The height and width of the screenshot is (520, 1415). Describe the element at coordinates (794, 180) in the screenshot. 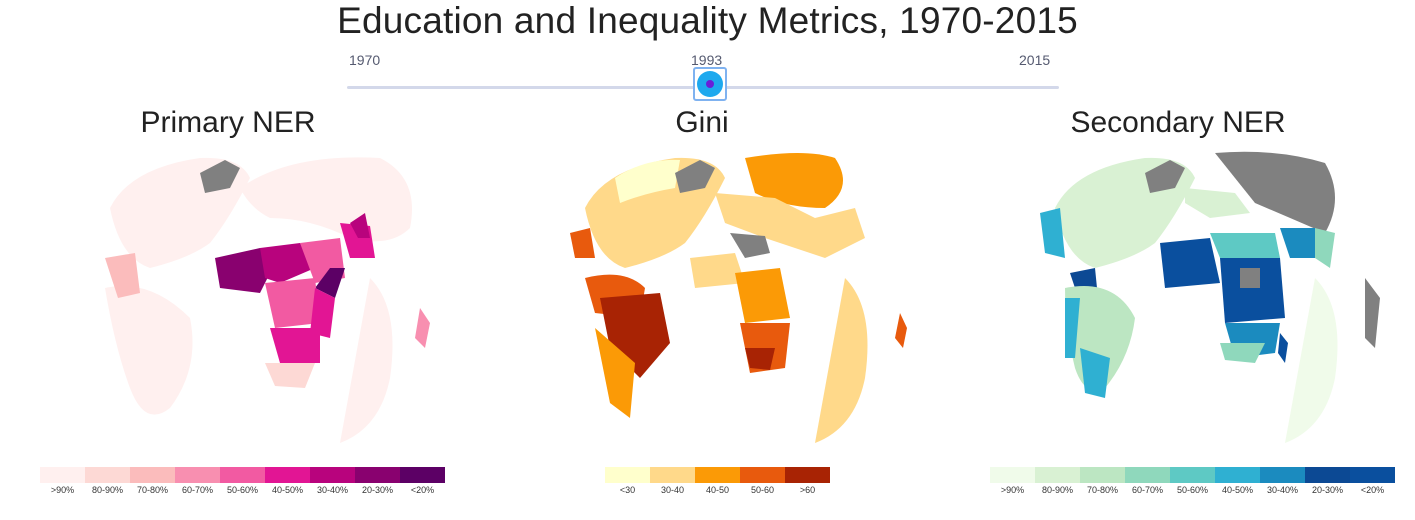

I see `map-russia` at that location.